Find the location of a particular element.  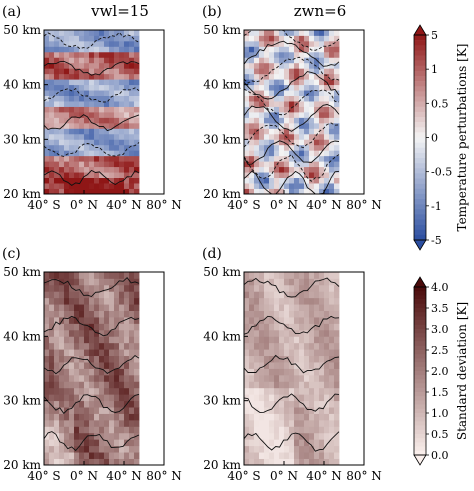

colorbar-tick-label: 2.5 is located at coordinates (440, 350).